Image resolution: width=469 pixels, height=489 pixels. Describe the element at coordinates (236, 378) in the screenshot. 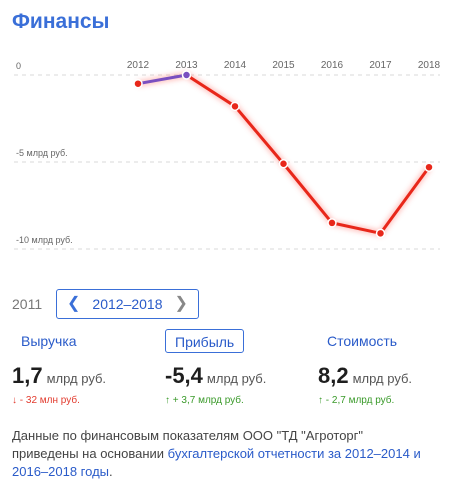

I see `profit-unit: млрд руб.` at that location.